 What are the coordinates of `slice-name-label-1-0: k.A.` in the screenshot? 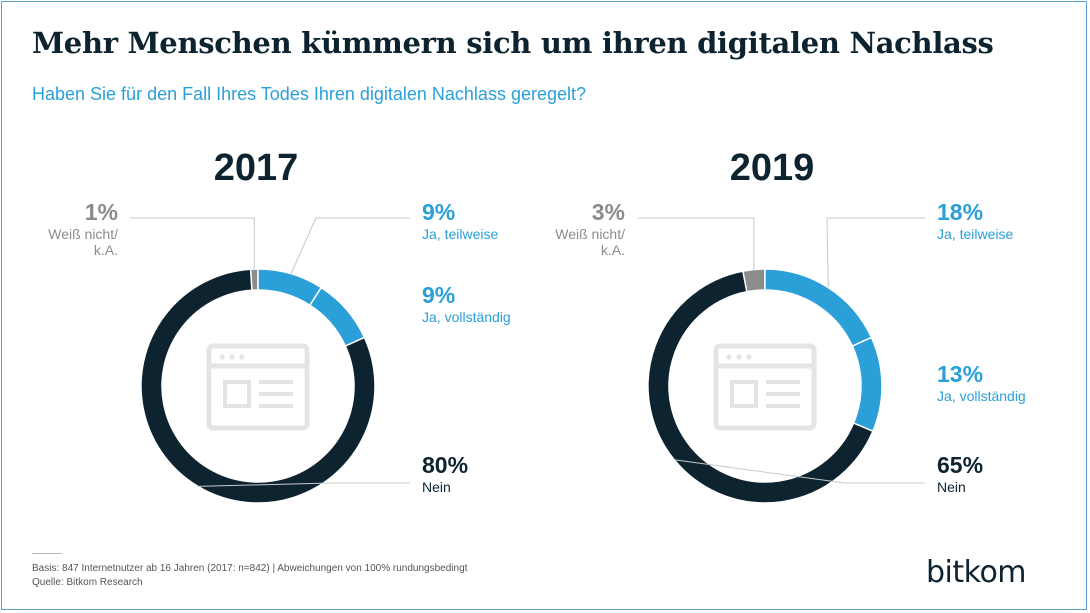 It's located at (613, 250).